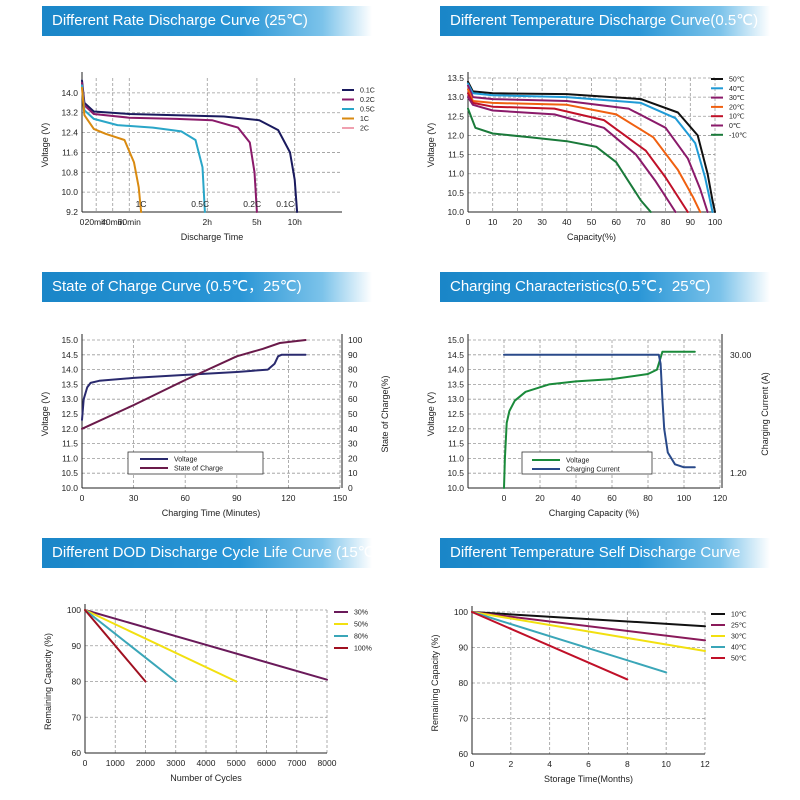  I want to click on legend-label: 50%, so click(361, 625).